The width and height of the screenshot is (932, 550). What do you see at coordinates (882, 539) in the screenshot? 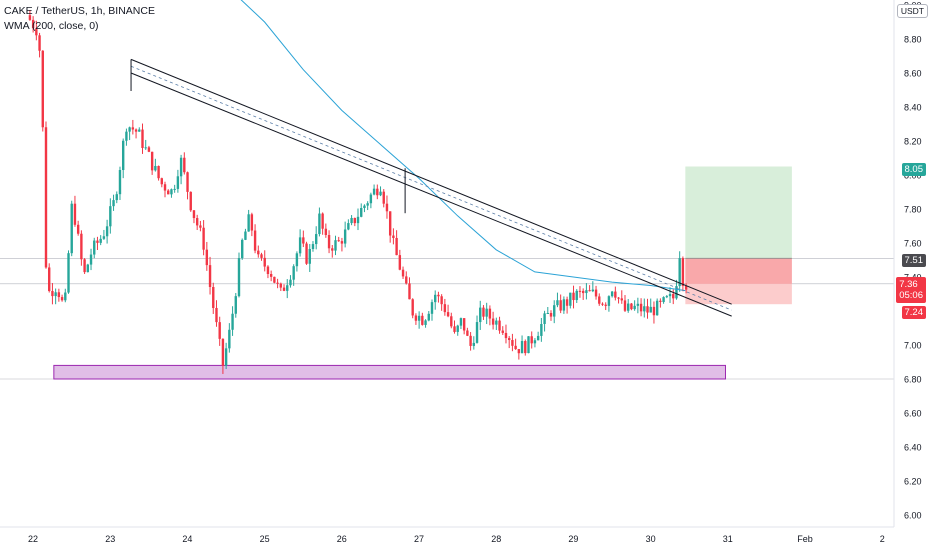
I see `time-tick-label: 2` at bounding box center [882, 539].